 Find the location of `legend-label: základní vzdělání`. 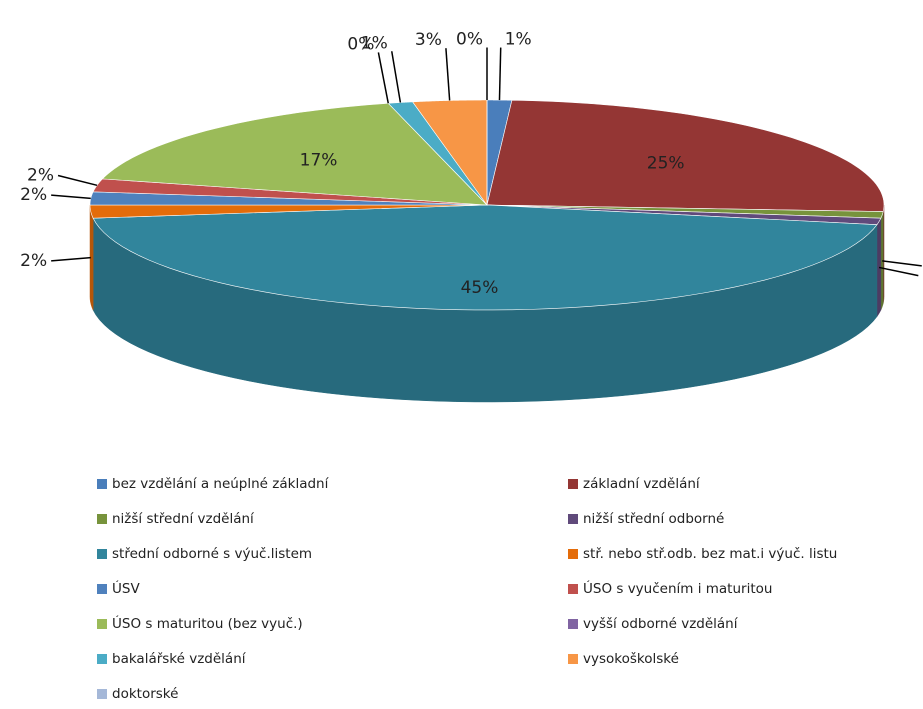

legend-label: základní vzdělání is located at coordinates (642, 484).